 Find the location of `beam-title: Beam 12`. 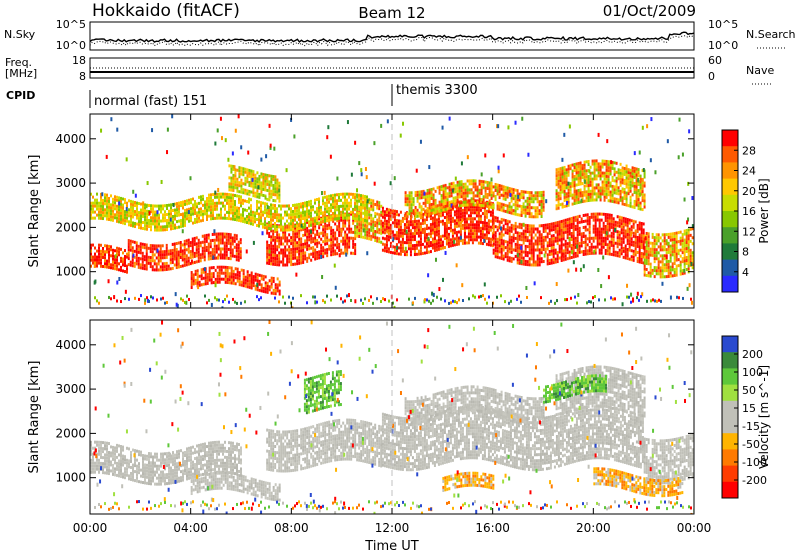

beam-title: Beam 12 is located at coordinates (391, 13).